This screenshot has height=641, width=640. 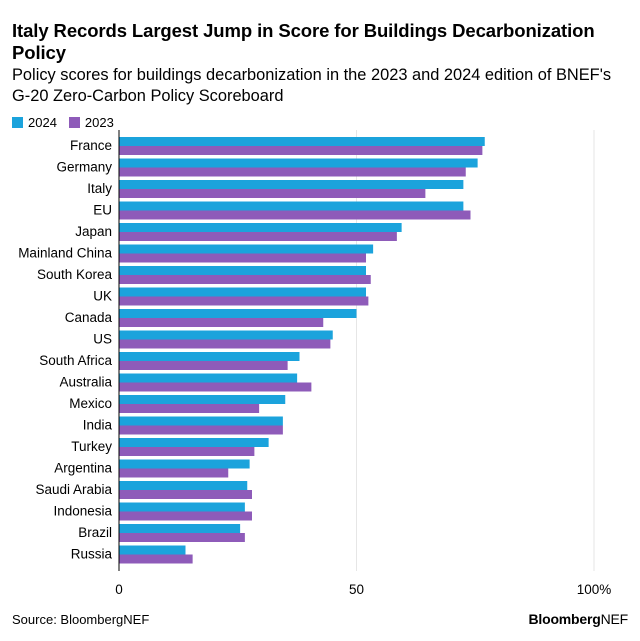 I want to click on legend-label-2023: 2023, so click(x=99, y=122).